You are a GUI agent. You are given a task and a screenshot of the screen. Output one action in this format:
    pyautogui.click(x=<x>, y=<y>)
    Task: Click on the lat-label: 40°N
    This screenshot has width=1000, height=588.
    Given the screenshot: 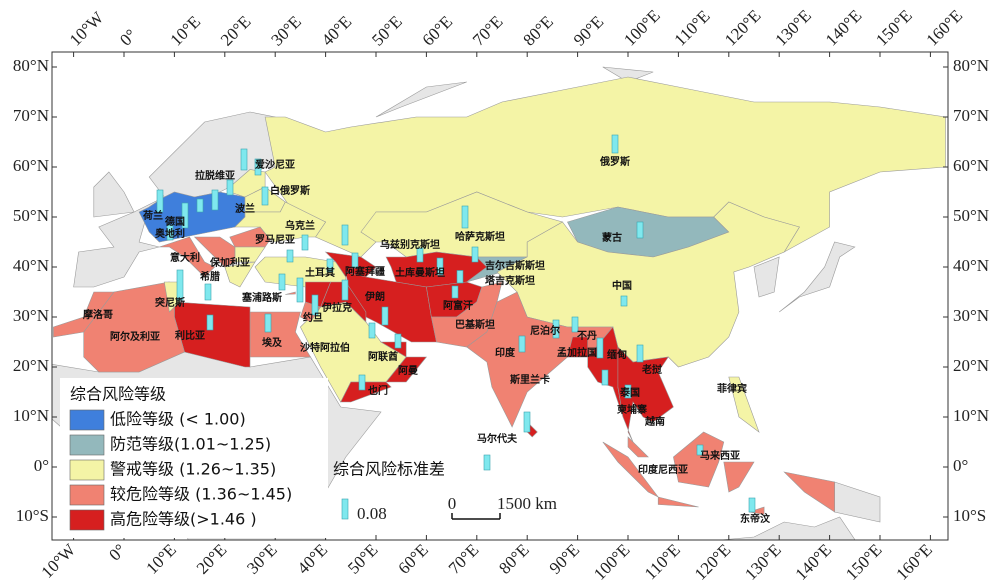 What is the action you would take?
    pyautogui.click(x=971, y=265)
    